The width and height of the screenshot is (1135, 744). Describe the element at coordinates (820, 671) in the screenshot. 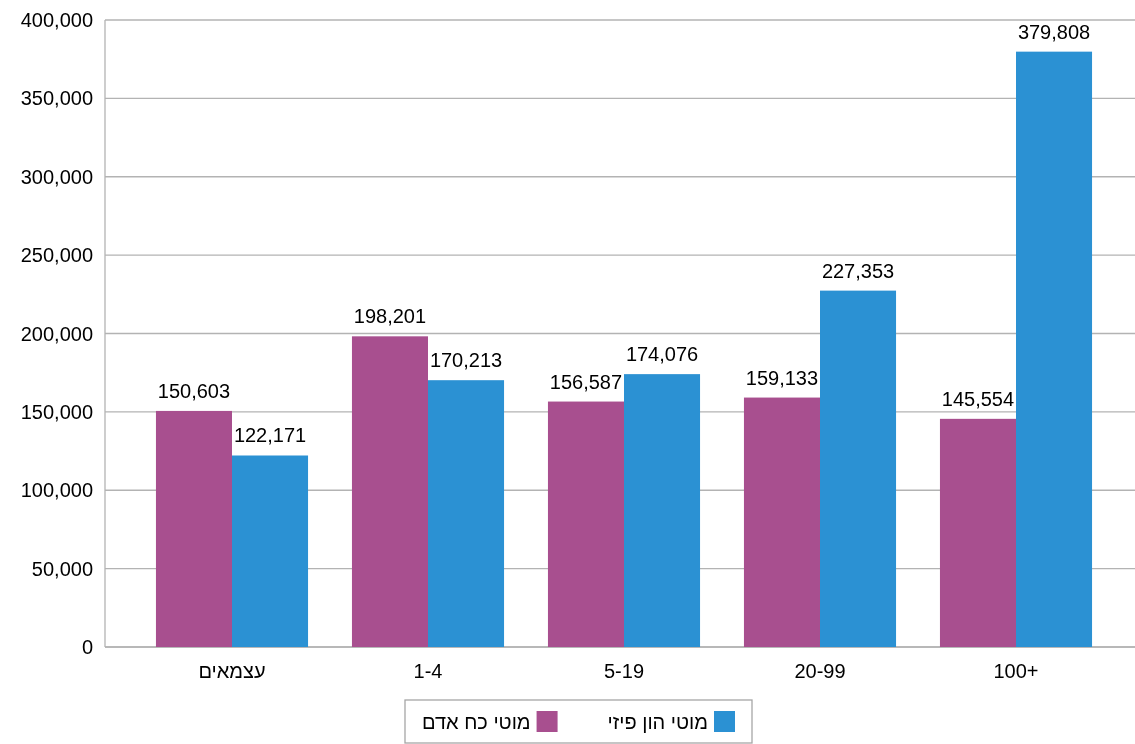

I see `x-tick-label: 20-99` at that location.